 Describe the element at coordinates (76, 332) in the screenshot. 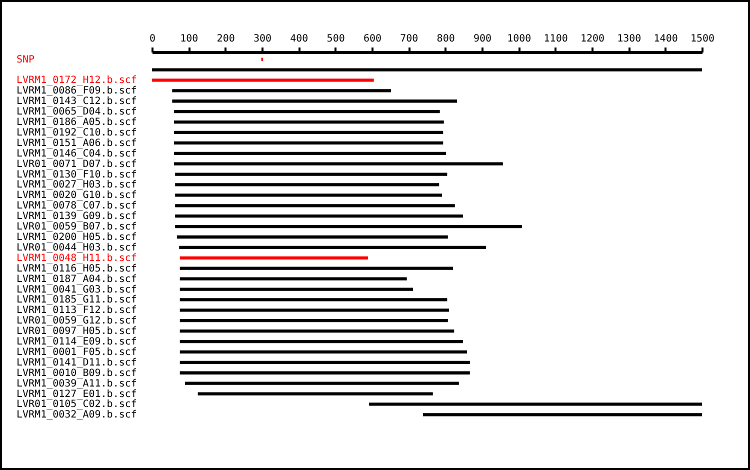

I see `y-tick-label: LVR01_0097_H05.b.scf` at that location.